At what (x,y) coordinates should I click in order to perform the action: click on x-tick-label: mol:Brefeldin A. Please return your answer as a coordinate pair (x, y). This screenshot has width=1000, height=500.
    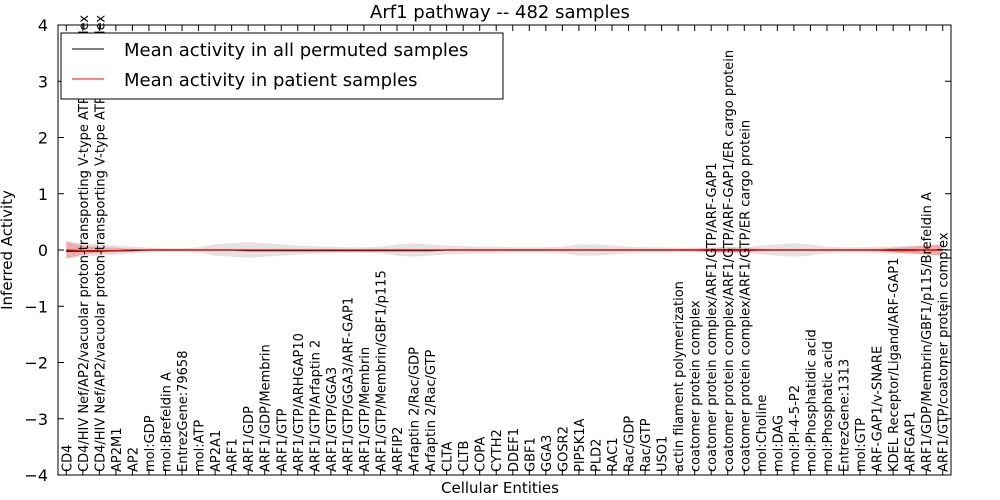
    Looking at the image, I should click on (166, 422).